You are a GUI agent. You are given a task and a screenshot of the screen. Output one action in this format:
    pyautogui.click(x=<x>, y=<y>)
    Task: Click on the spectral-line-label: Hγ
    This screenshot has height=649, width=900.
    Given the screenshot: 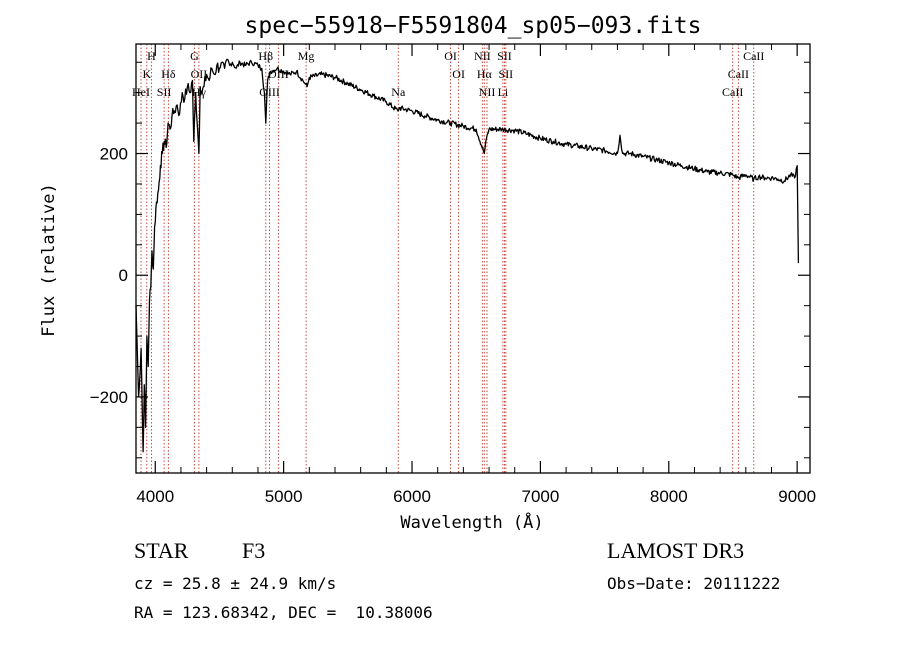 What is the action you would take?
    pyautogui.click(x=199, y=92)
    